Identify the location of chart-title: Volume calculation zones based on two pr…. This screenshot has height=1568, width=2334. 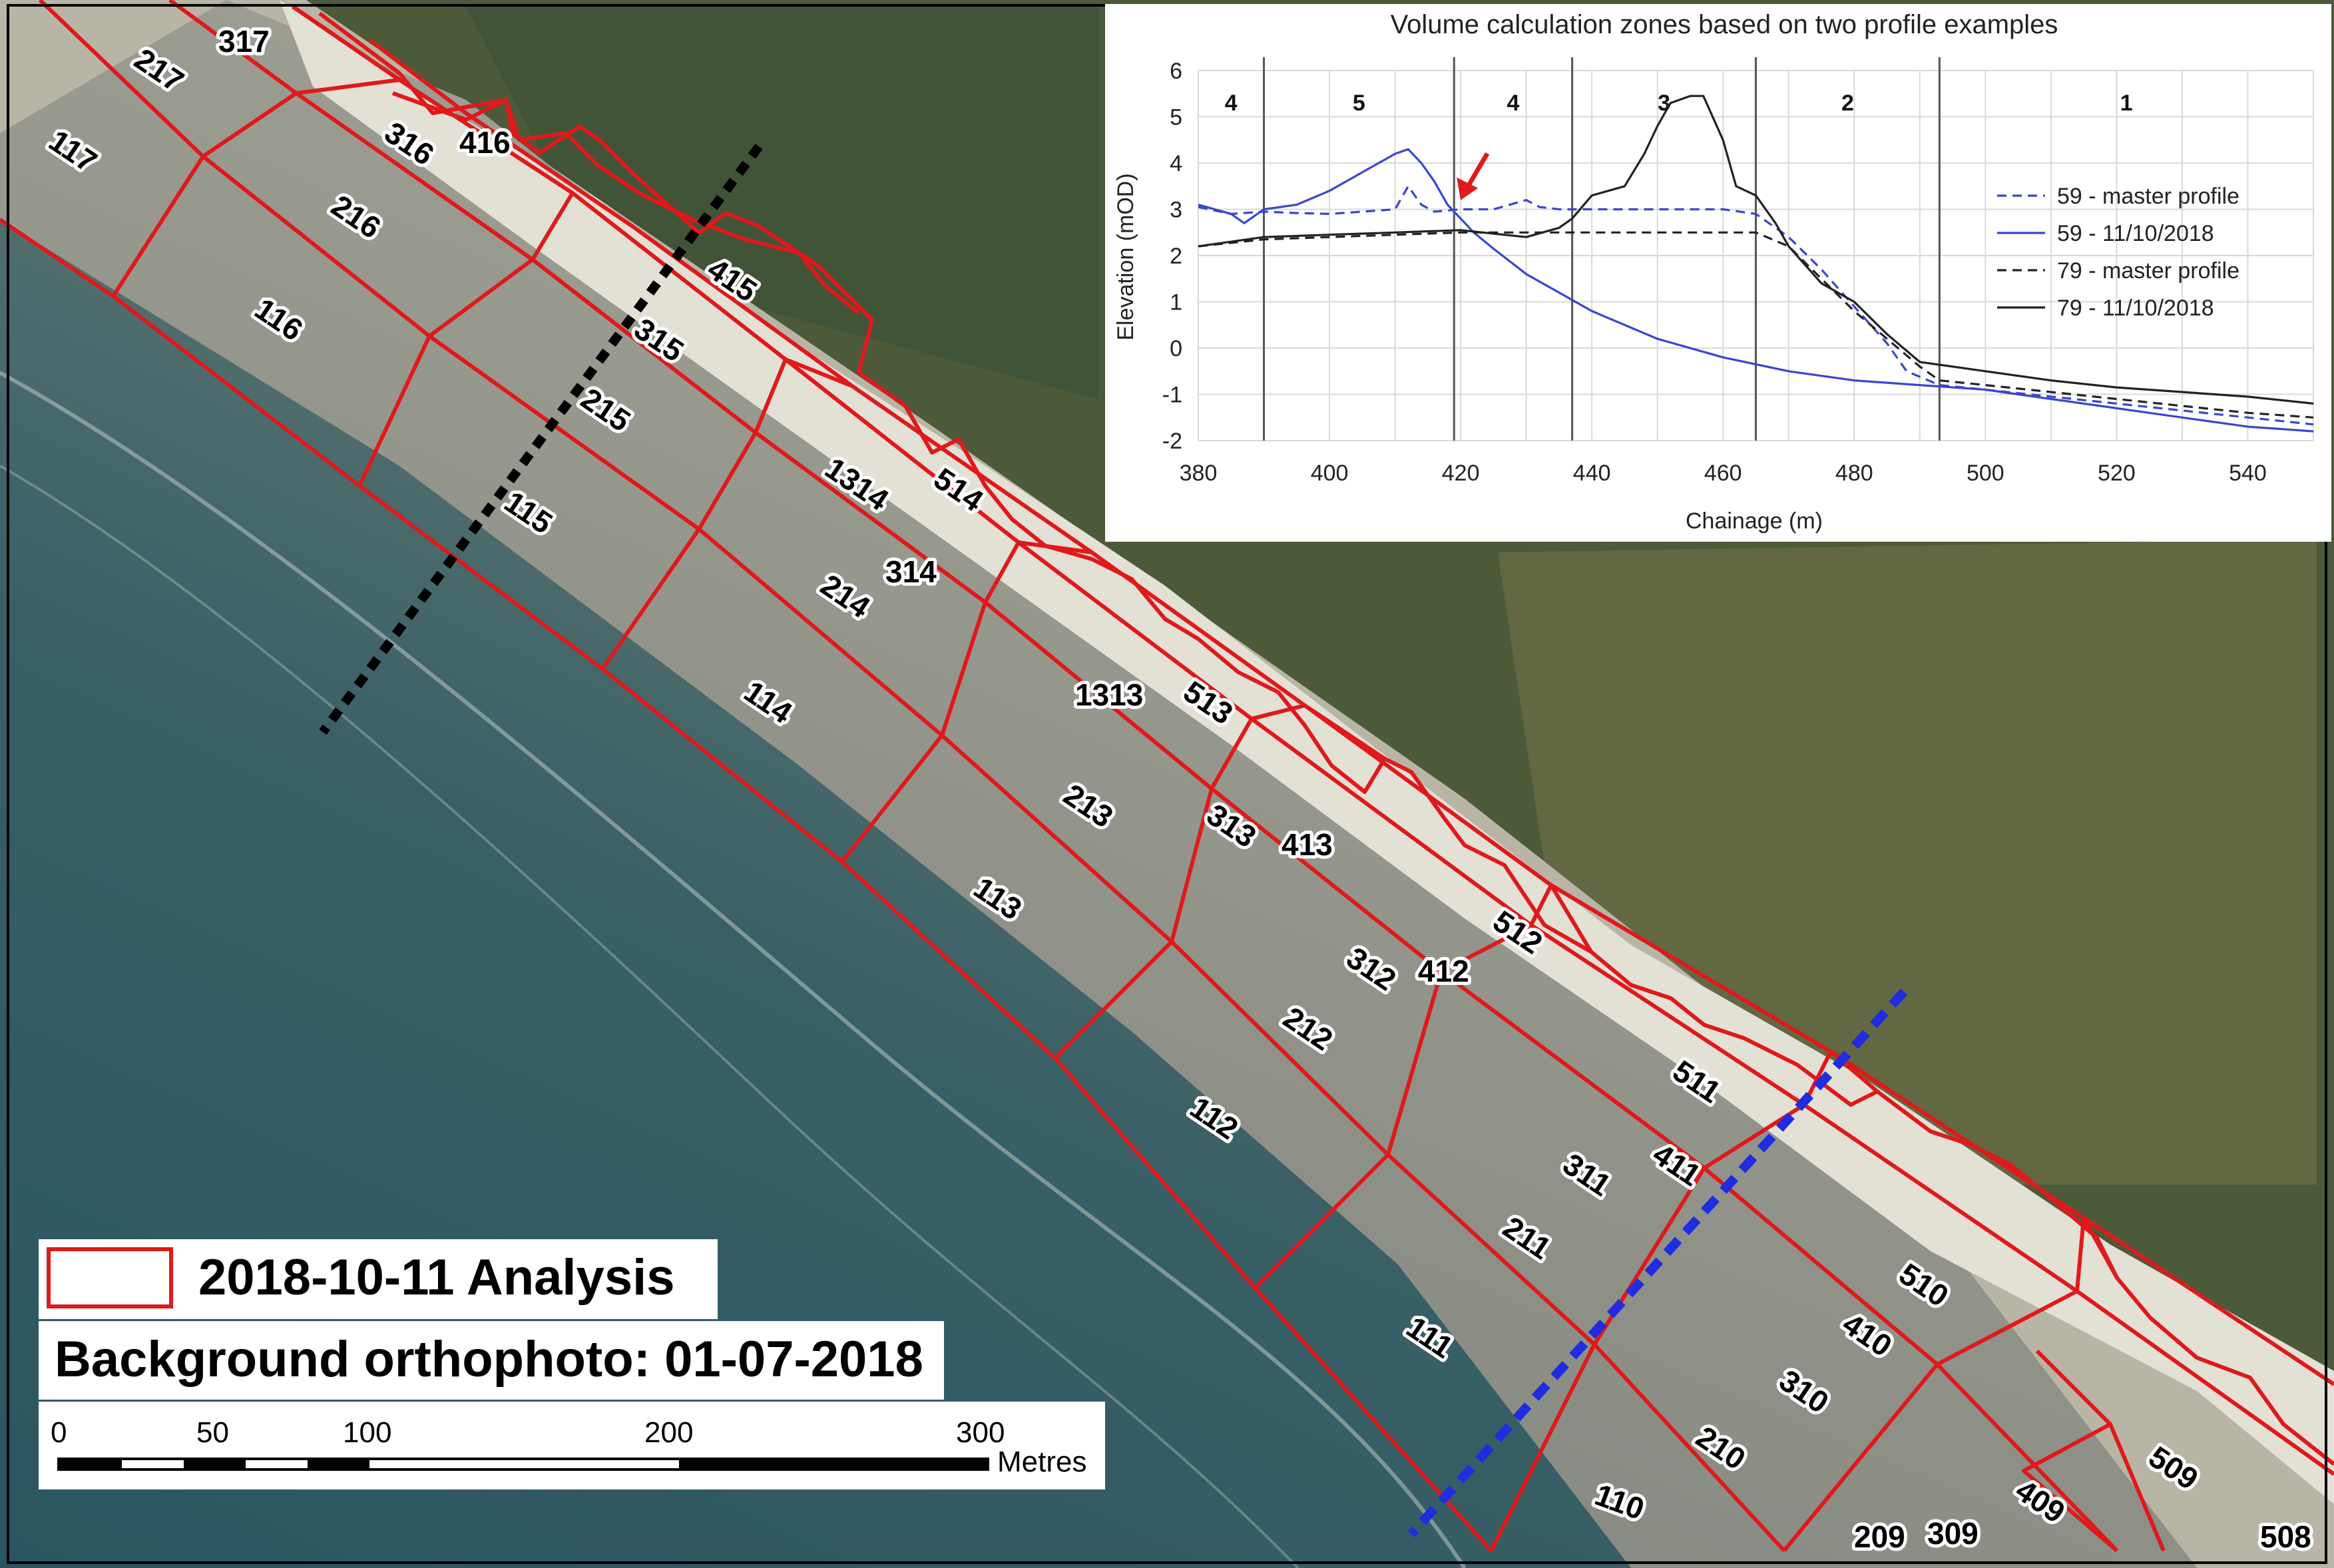
(1724, 24).